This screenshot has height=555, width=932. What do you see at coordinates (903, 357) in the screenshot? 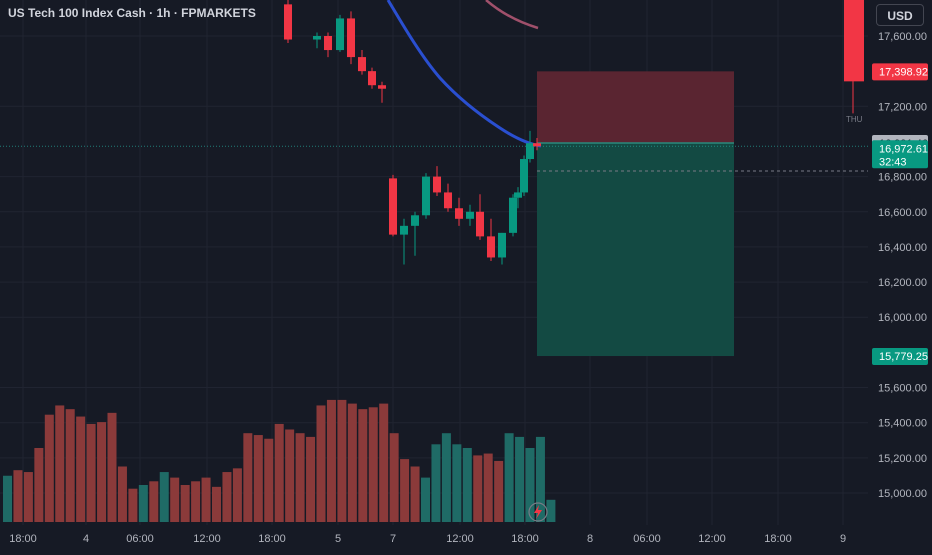
I see `target-price-text: 15,779.25` at bounding box center [903, 357].